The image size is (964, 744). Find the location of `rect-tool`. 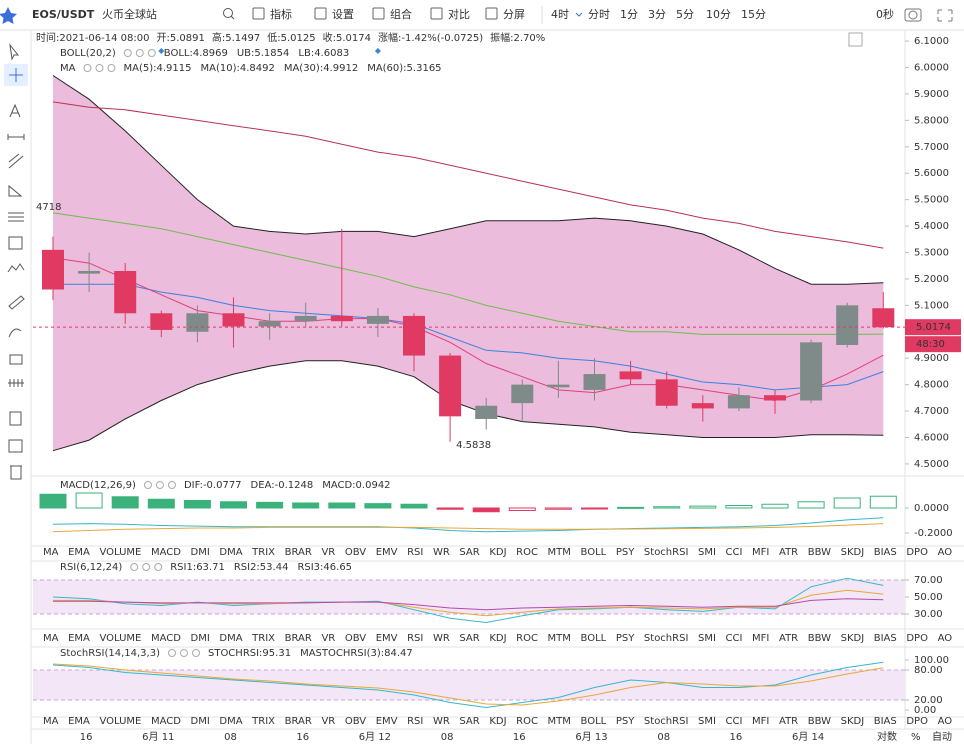

rect-tool is located at coordinates (15, 243).